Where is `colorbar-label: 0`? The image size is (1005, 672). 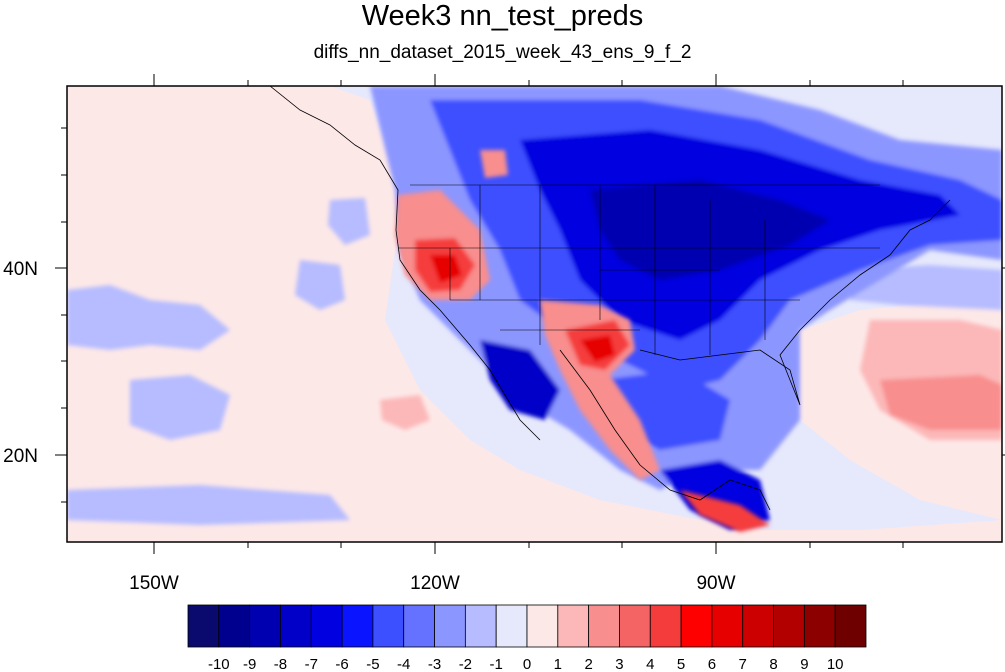
colorbar-label: 0 is located at coordinates (527, 664).